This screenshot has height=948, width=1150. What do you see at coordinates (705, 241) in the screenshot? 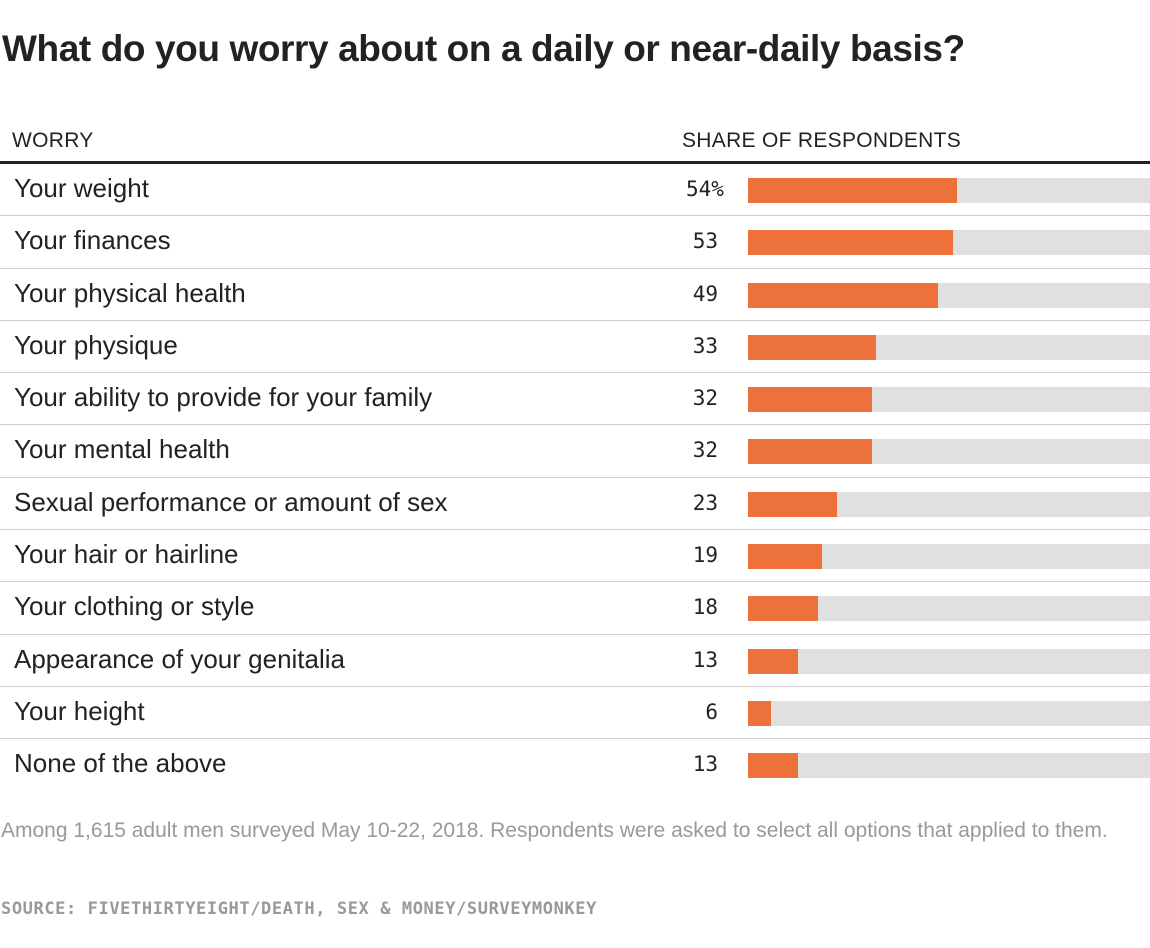
I see `value-label-text: 53` at bounding box center [705, 241].